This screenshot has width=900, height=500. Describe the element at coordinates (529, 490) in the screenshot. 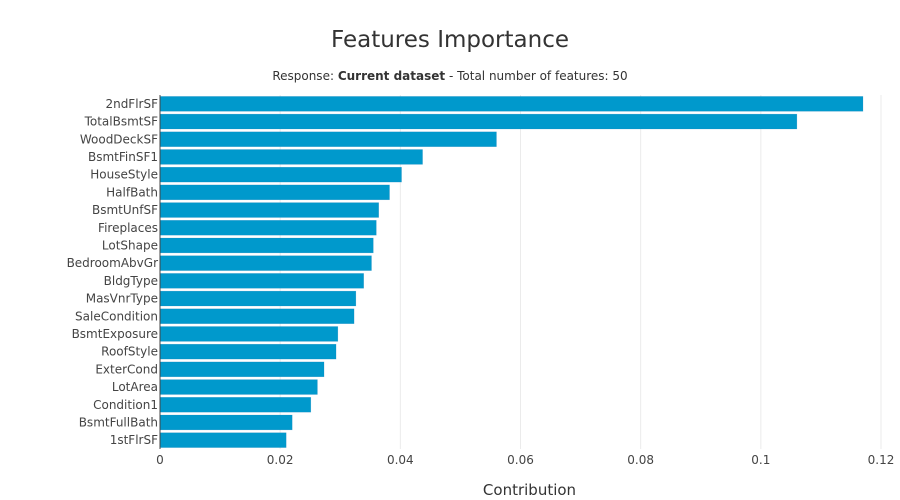

I see `x-axis-title: Contribution` at that location.